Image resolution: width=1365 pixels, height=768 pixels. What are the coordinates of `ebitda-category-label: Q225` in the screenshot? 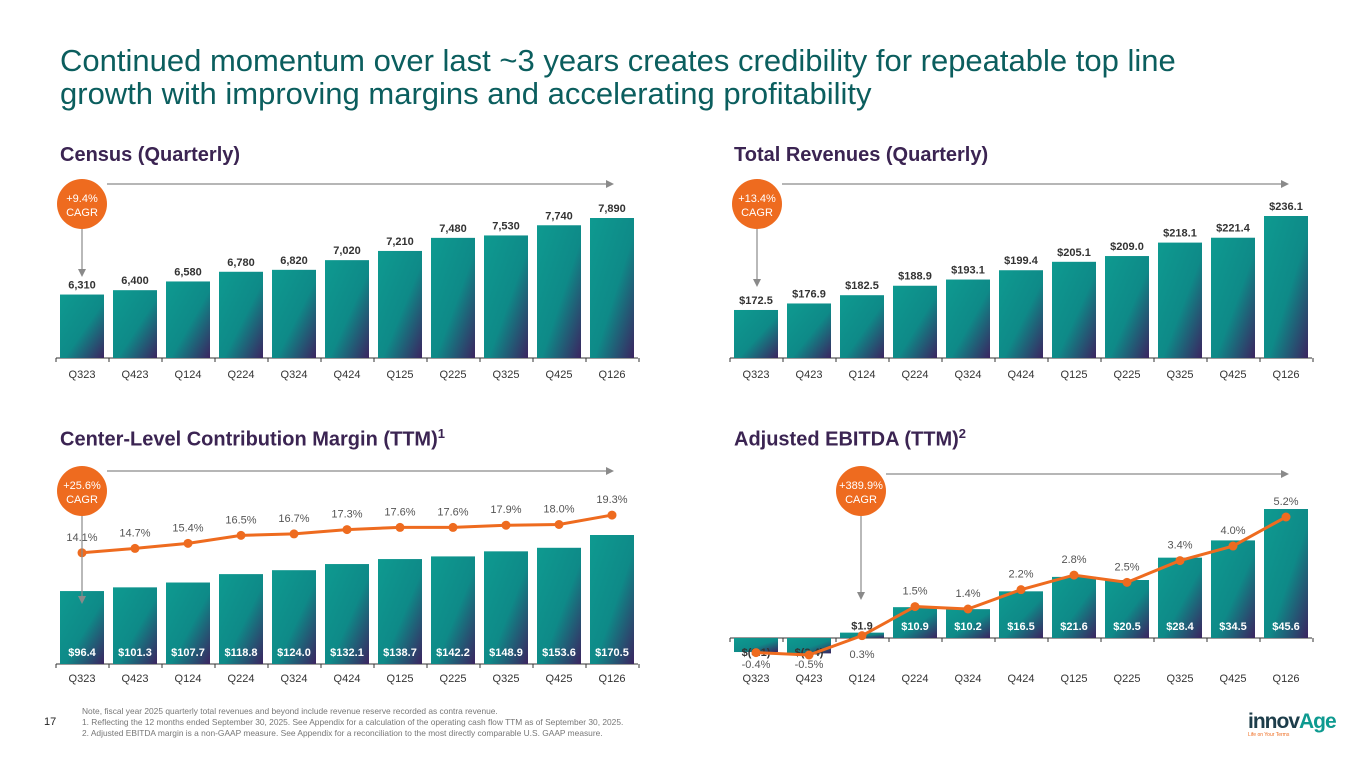 It's located at (1127, 679).